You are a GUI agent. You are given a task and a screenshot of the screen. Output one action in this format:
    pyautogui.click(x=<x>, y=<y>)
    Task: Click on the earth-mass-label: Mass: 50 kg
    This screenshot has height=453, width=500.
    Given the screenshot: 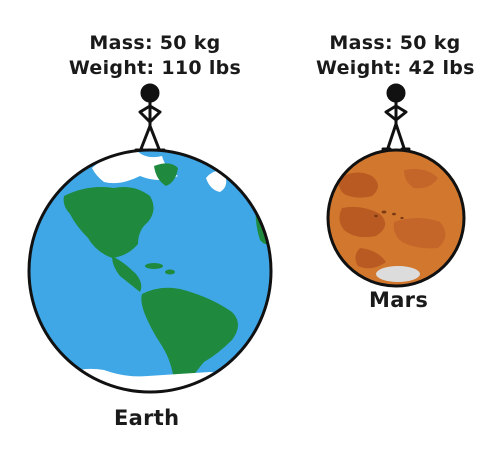 What is the action you would take?
    pyautogui.click(x=155, y=43)
    